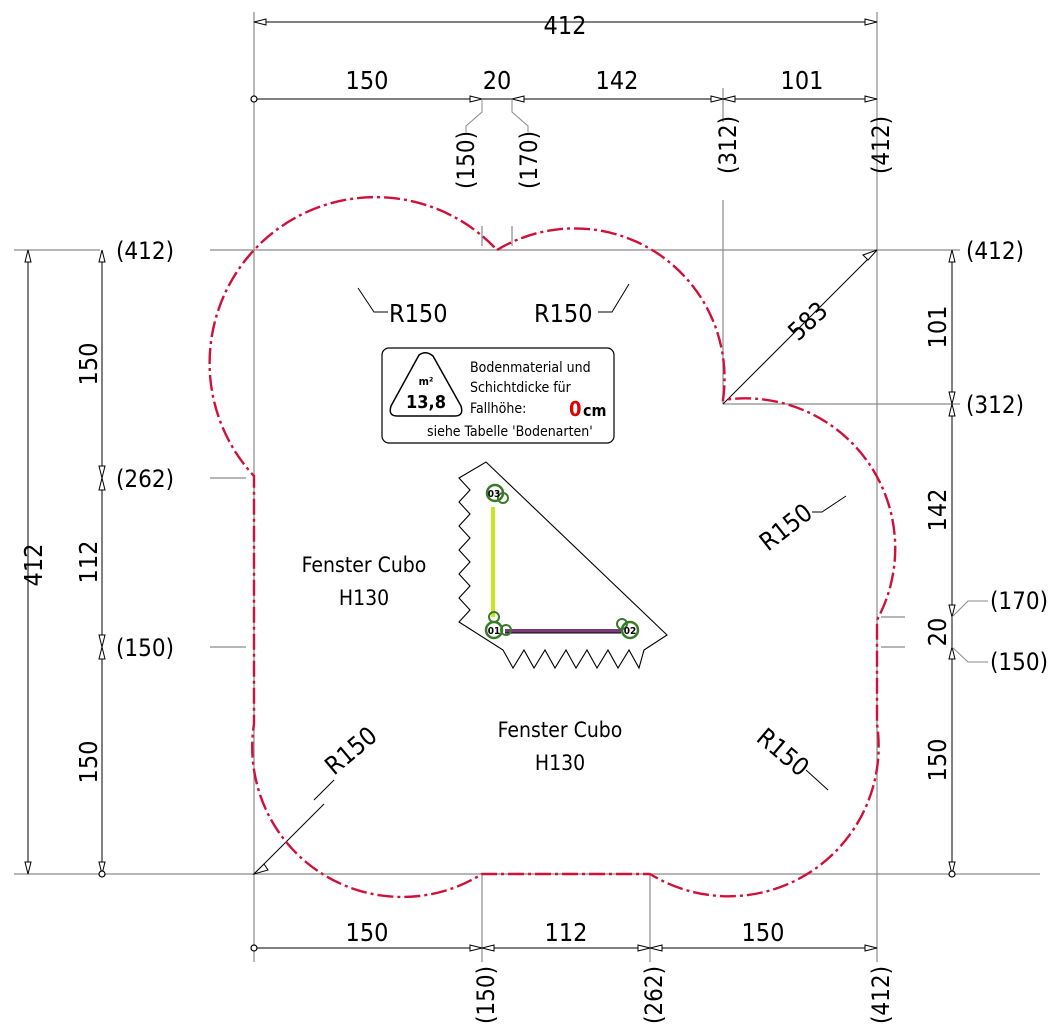  Describe the element at coordinates (630, 631) in the screenshot. I see `post-label-02: 02` at that location.